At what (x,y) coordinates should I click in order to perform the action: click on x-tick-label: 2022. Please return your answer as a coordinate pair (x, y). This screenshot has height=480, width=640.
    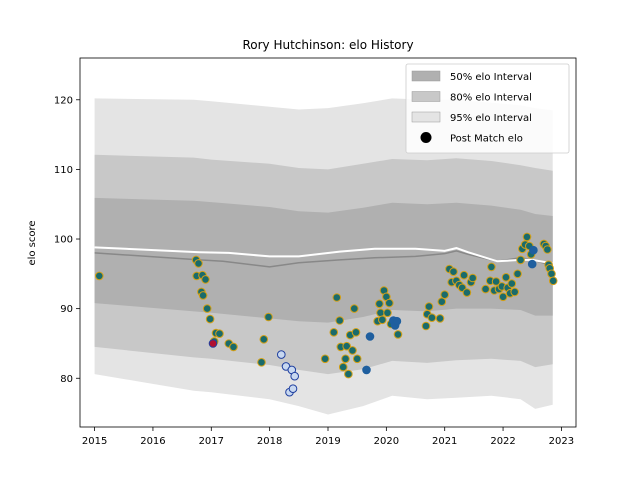
    Looking at the image, I should click on (502, 441).